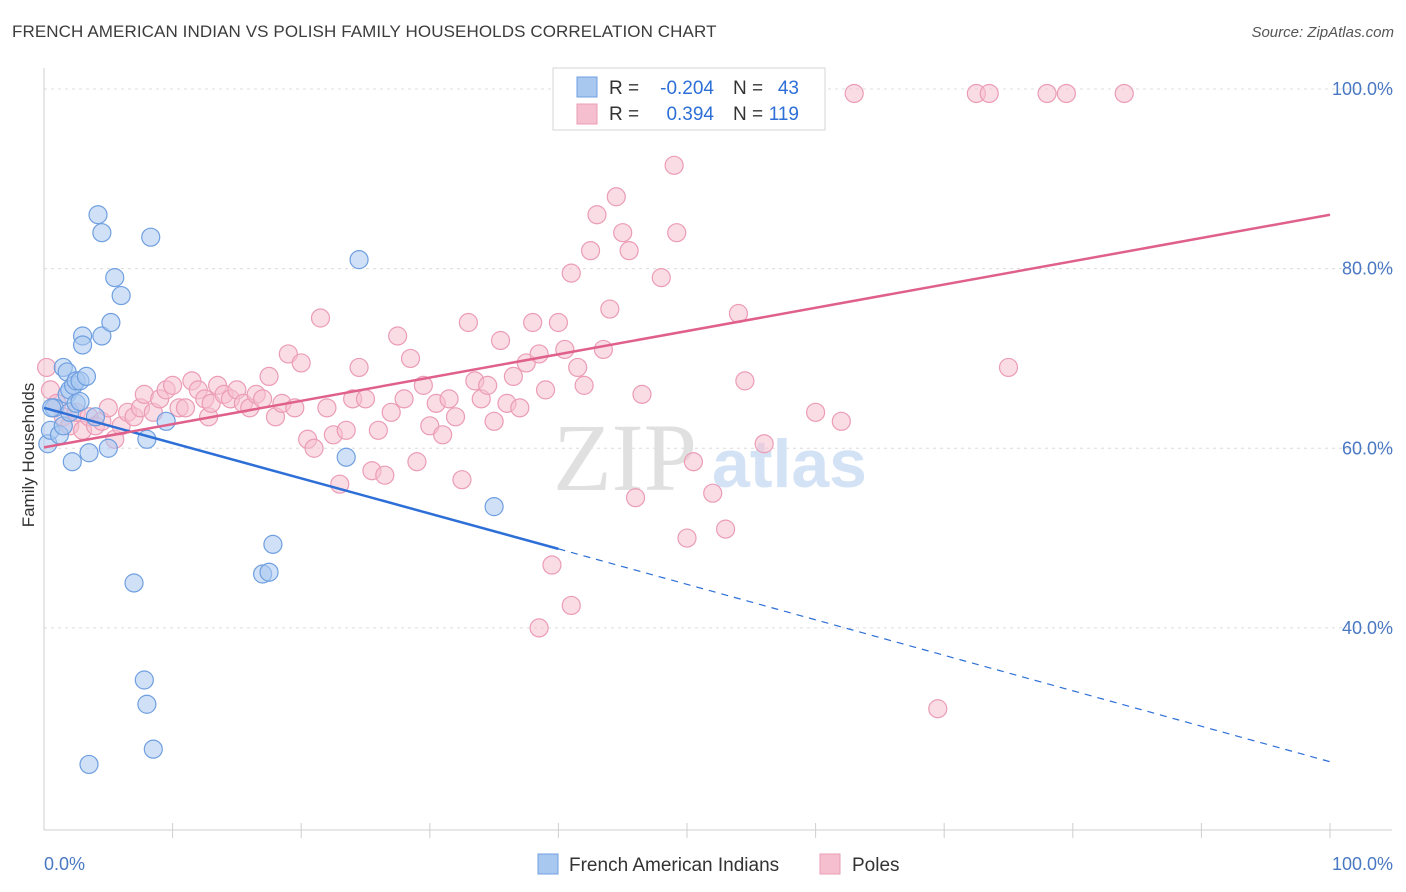 The image size is (1406, 892). Describe the element at coordinates (1367, 269) in the screenshot. I see `y-tick-label-80: 80.0%` at that location.